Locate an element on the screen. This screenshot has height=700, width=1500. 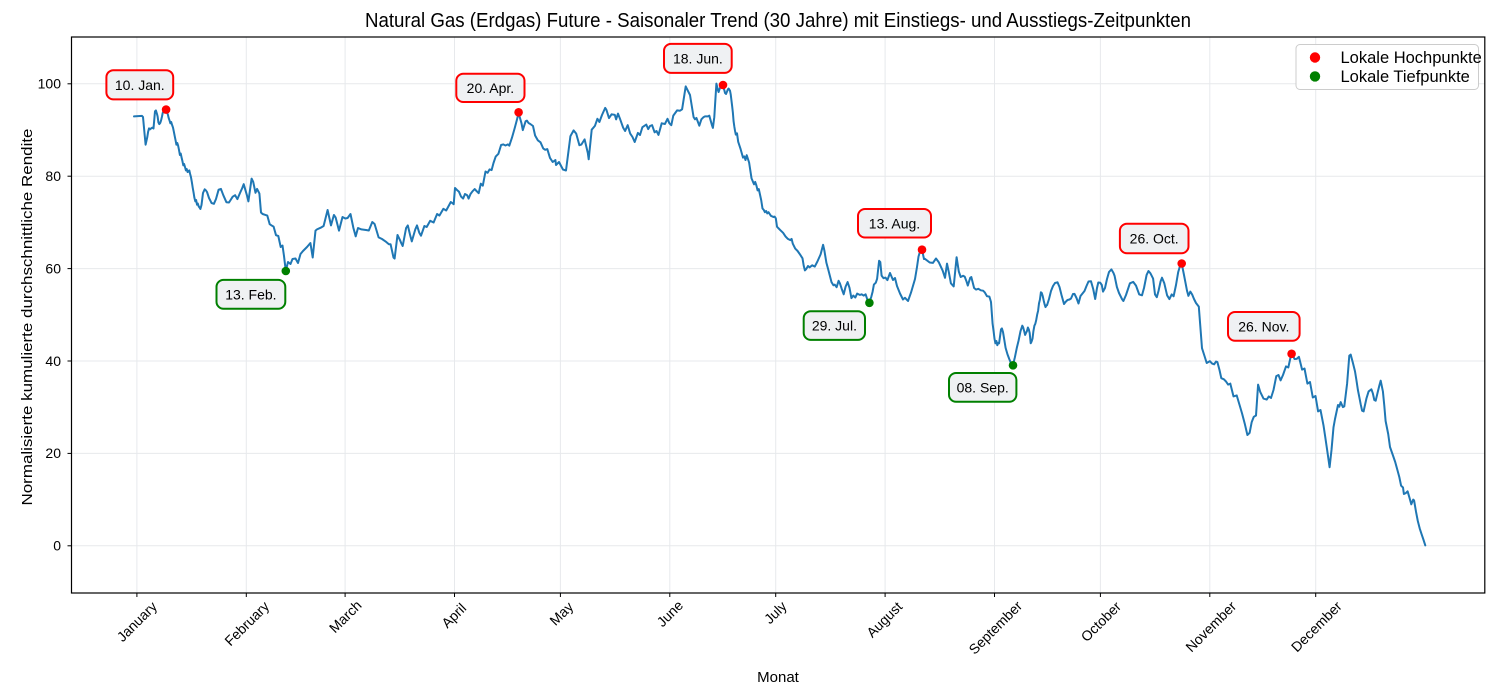
svg-text: 100 is located at coordinates (50, 84).